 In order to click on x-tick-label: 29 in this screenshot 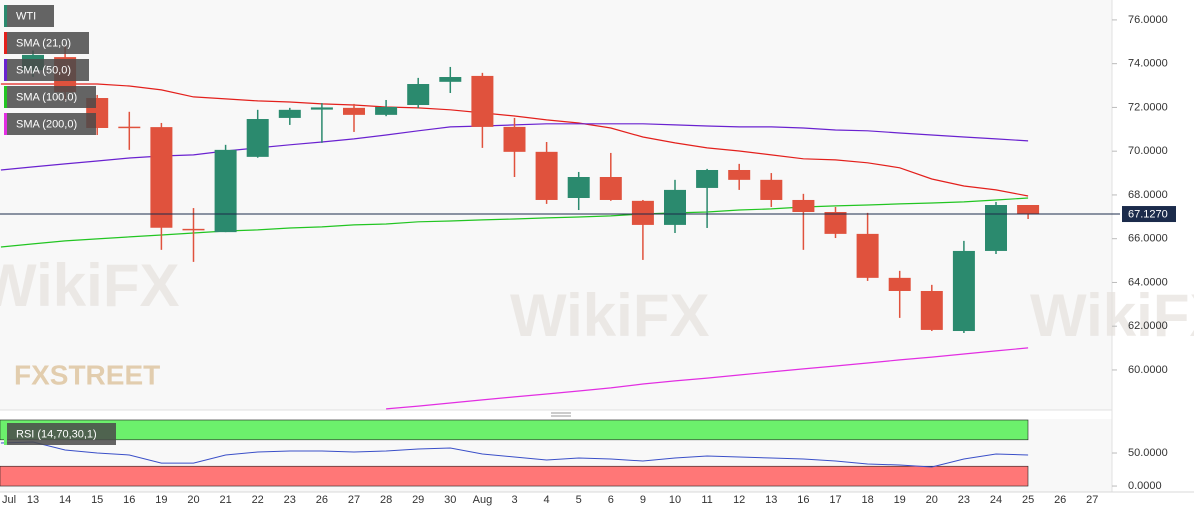, I will do `click(418, 500)`.